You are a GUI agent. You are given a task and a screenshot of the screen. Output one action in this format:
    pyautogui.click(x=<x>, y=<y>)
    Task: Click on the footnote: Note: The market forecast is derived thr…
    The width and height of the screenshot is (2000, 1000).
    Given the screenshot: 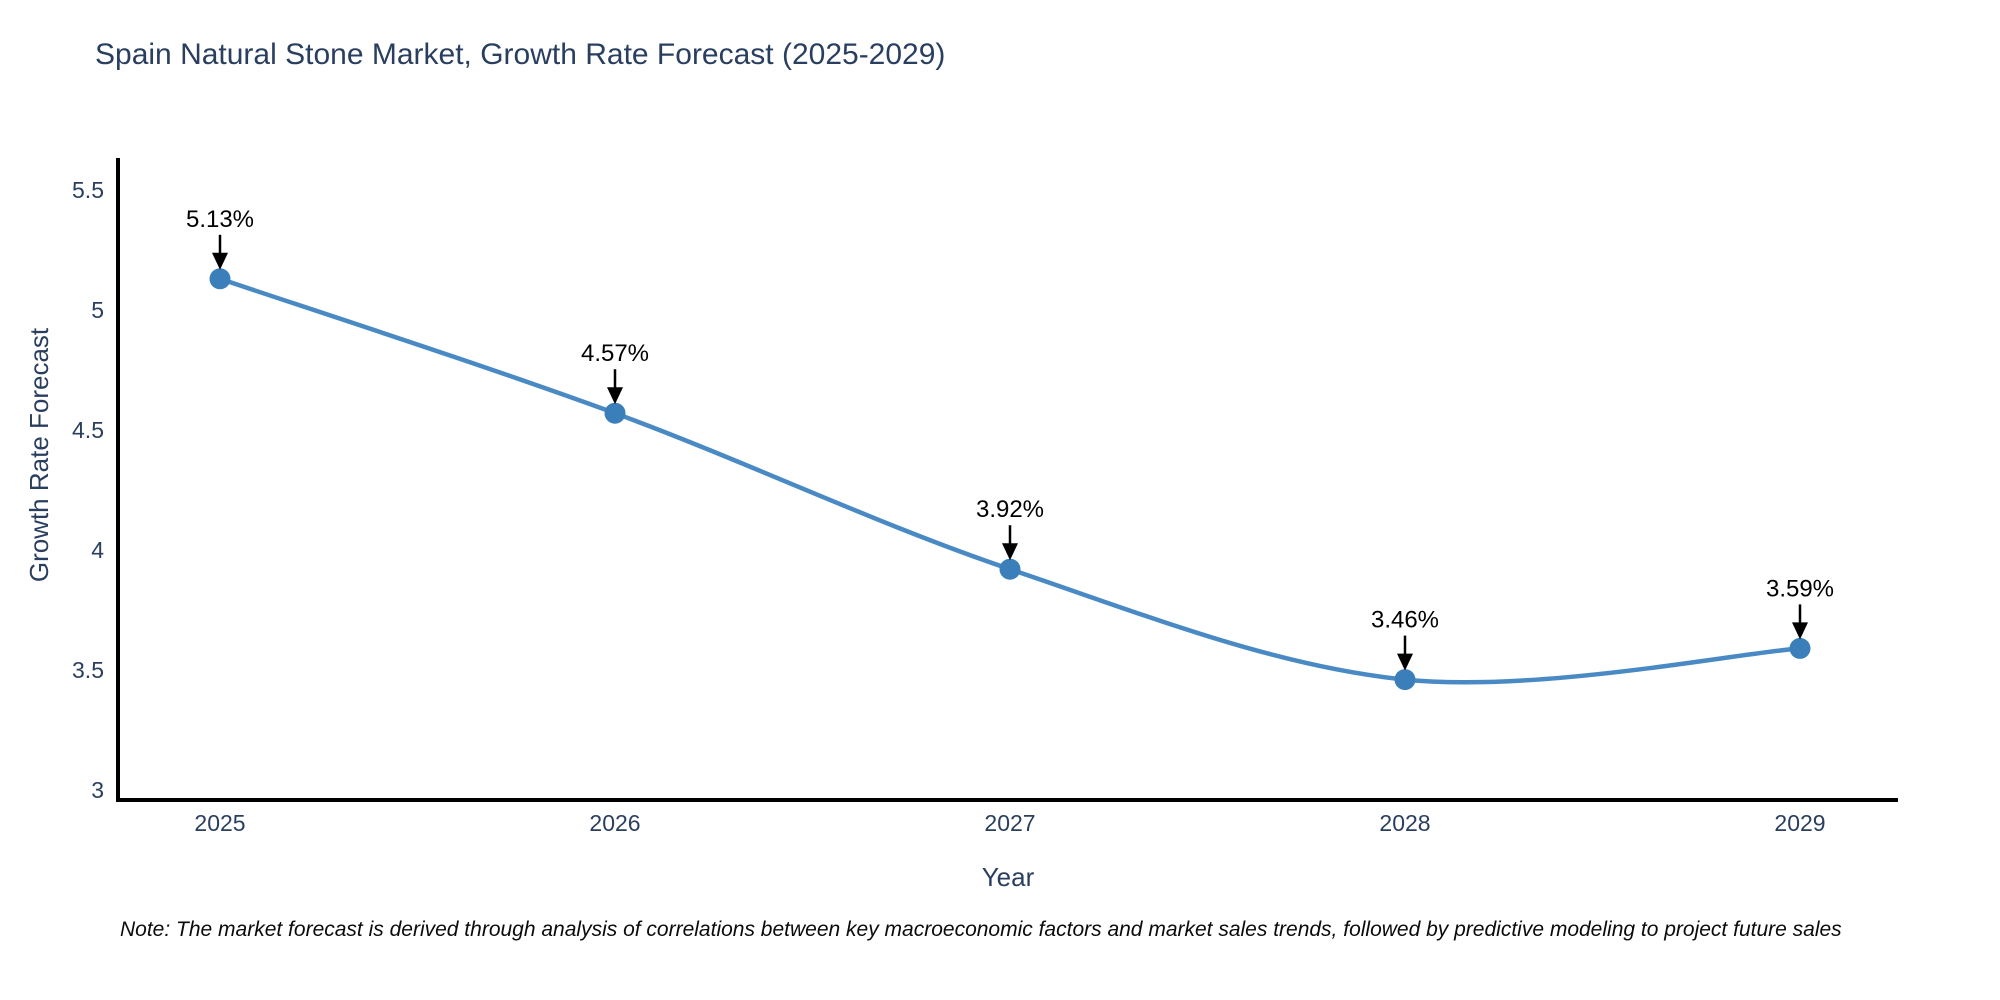 What is the action you would take?
    pyautogui.click(x=981, y=929)
    